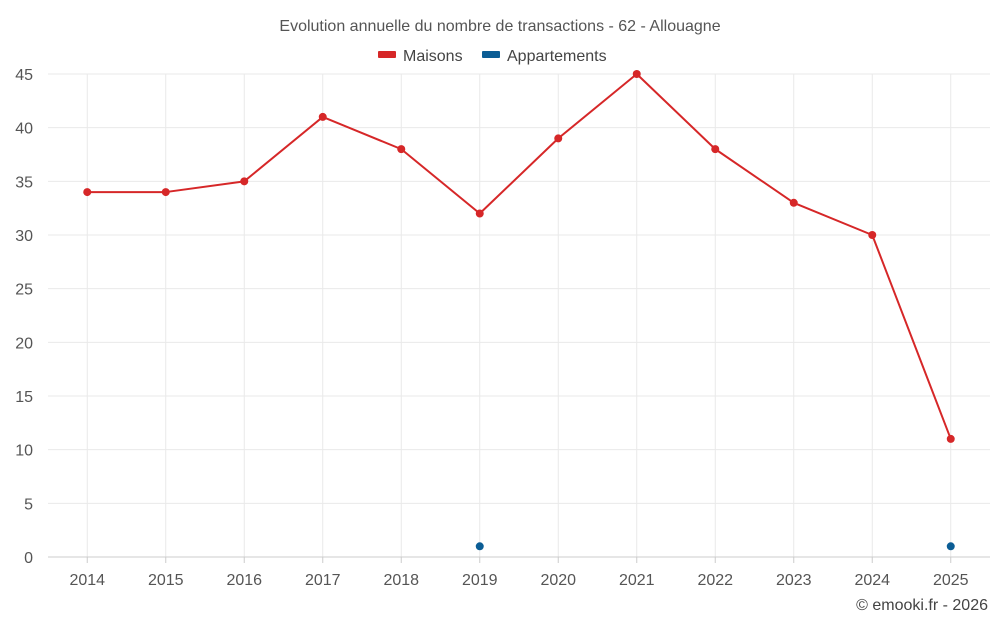 The height and width of the screenshot is (625, 1000). What do you see at coordinates (951, 580) in the screenshot?
I see `x-tick-label: 2025` at bounding box center [951, 580].